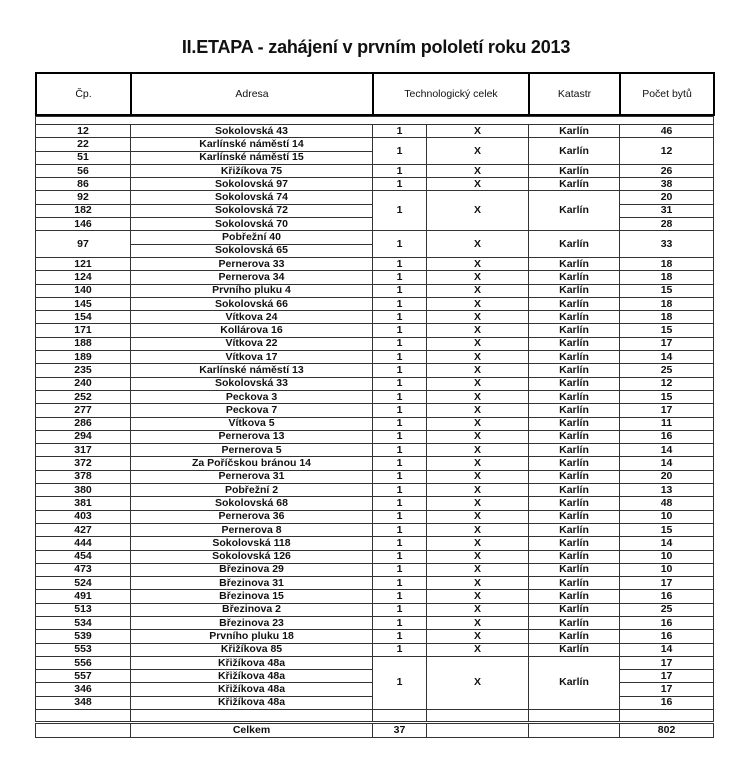 The width and height of the screenshot is (752, 768). I want to click on adresa-cell: Křižíkova 48a, so click(251, 689).